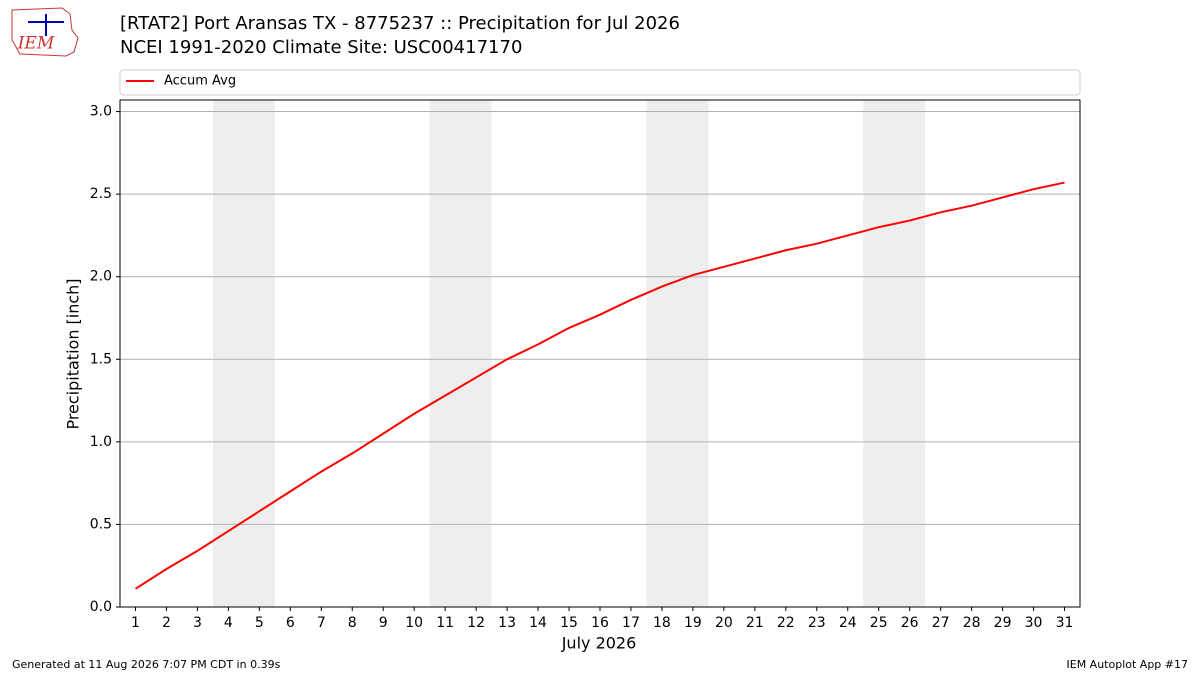 Image resolution: width=1200 pixels, height=675 pixels. What do you see at coordinates (941, 623) in the screenshot?
I see `x-tick-label: 27` at bounding box center [941, 623].